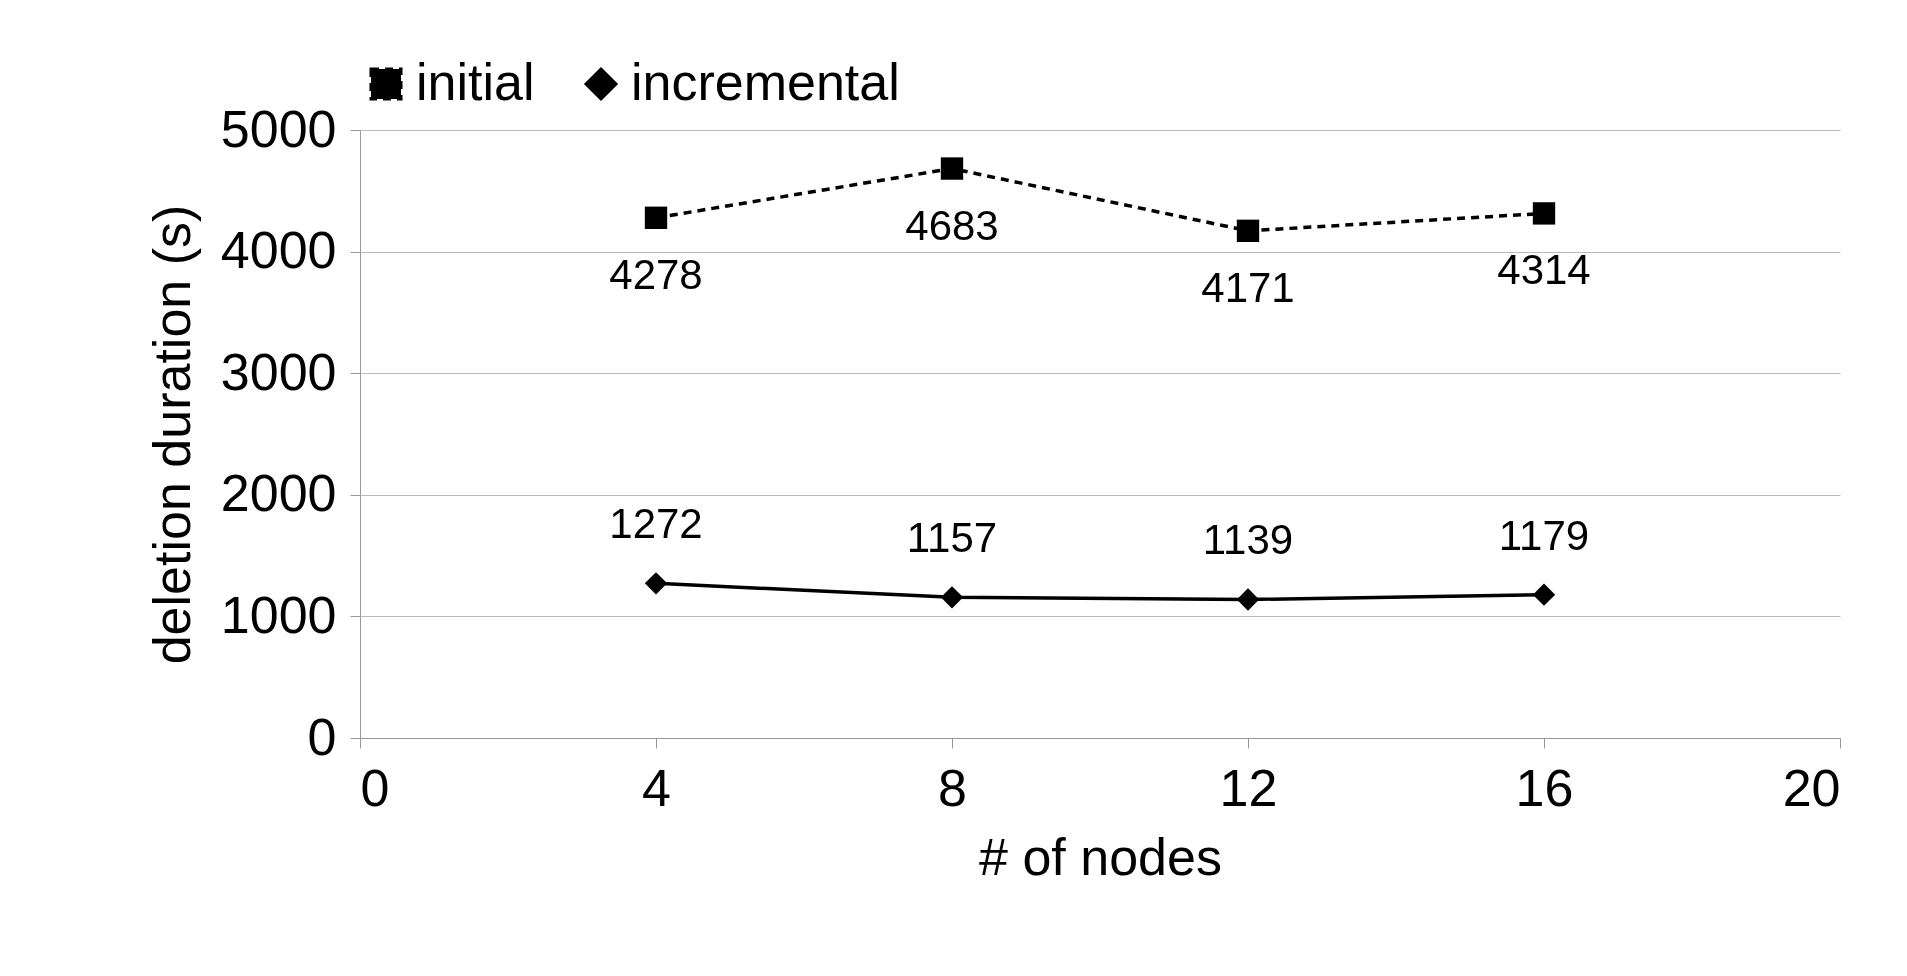  Describe the element at coordinates (475, 82) in the screenshot. I see `legend-label: initial` at that location.